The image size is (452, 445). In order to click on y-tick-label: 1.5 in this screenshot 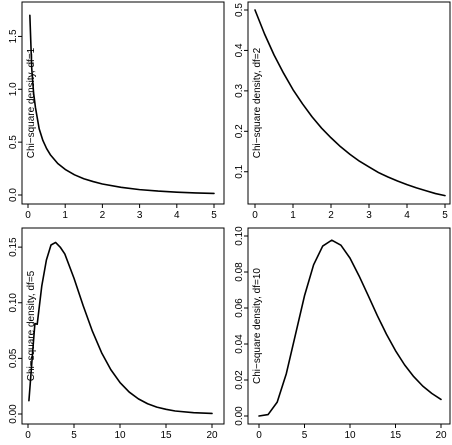, I will do `click(13, 36)`.